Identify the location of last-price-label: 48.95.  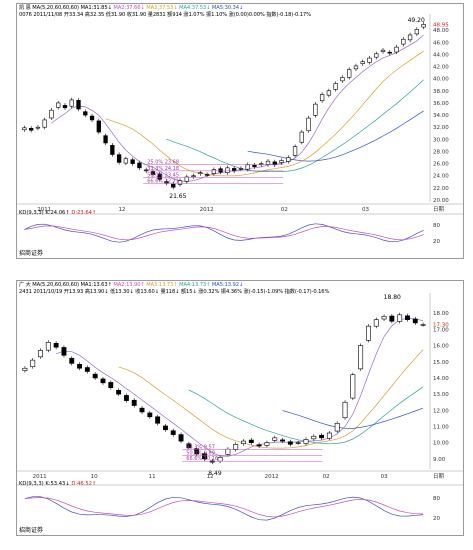
(441, 25).